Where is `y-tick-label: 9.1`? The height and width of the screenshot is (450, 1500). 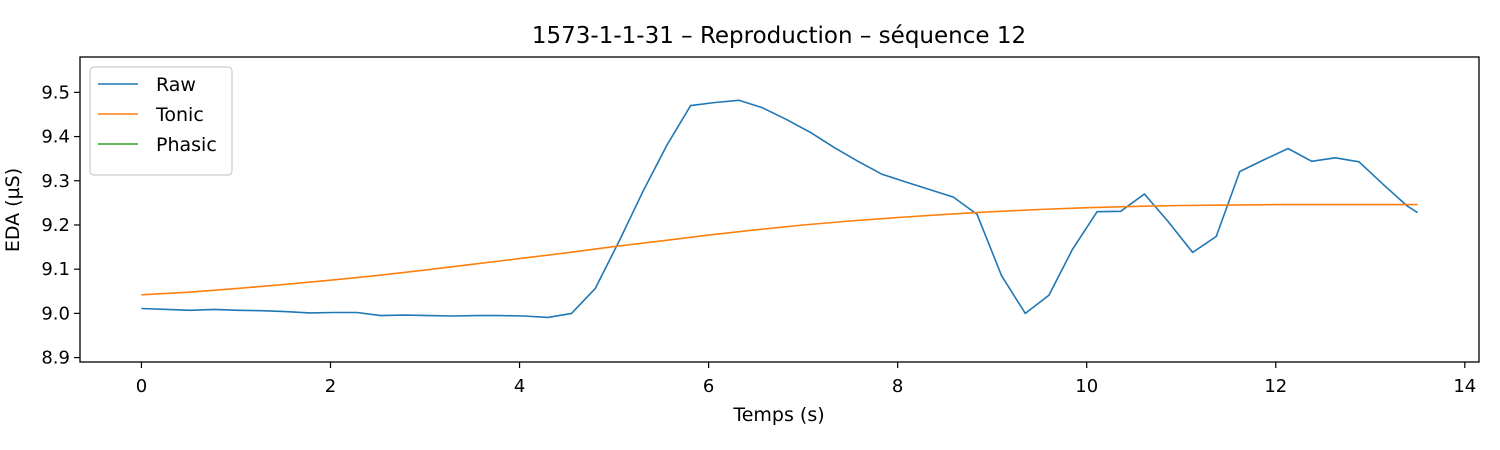
y-tick-label: 9.1 is located at coordinates (55, 269).